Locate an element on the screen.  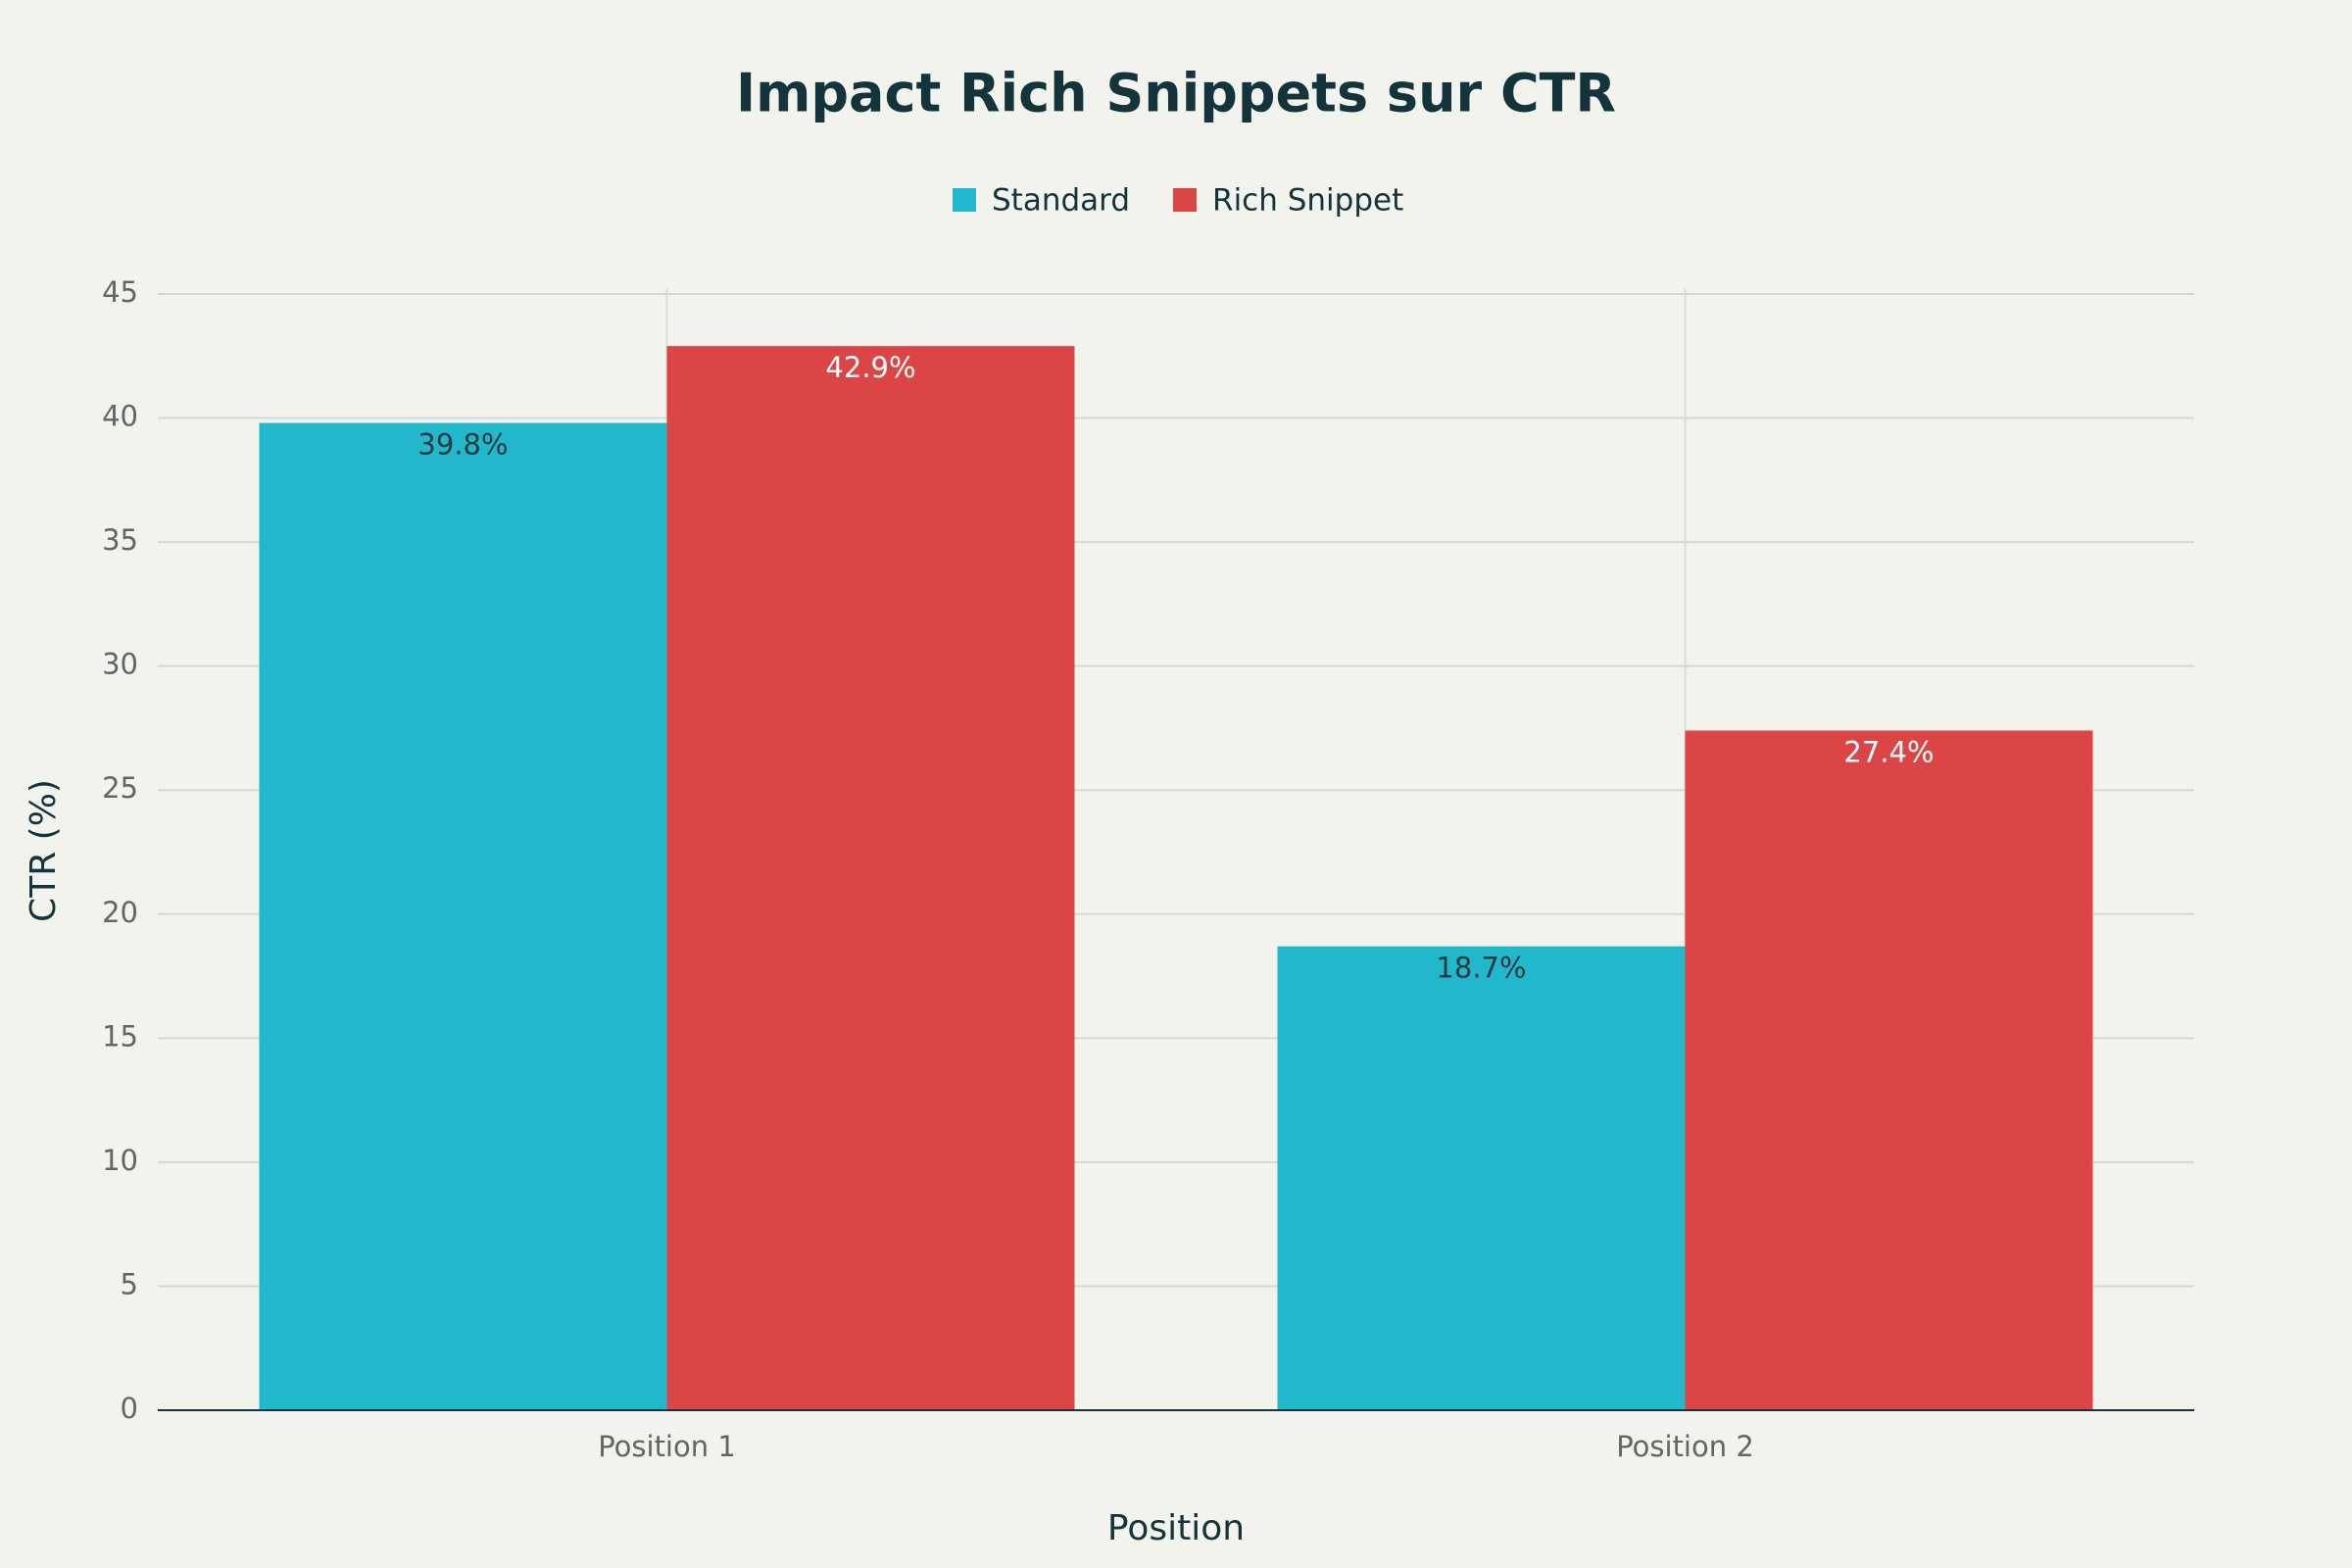
y-axis-title: CTR (%) is located at coordinates (44, 850).